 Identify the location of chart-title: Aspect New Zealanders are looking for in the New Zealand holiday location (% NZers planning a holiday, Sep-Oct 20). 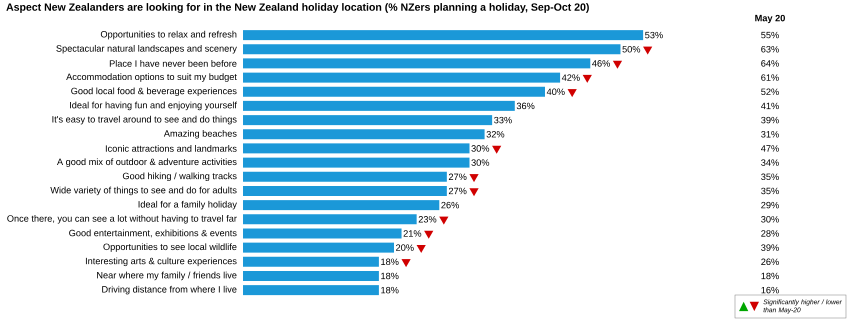
(297, 8).